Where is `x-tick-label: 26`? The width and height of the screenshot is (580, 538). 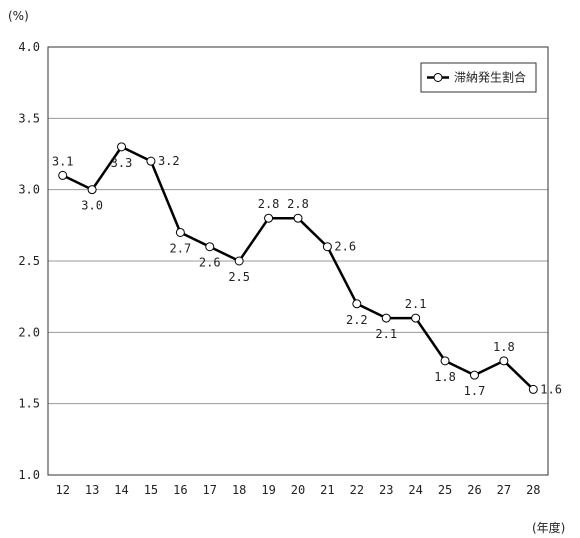 x-tick-label: 26 is located at coordinates (474, 490).